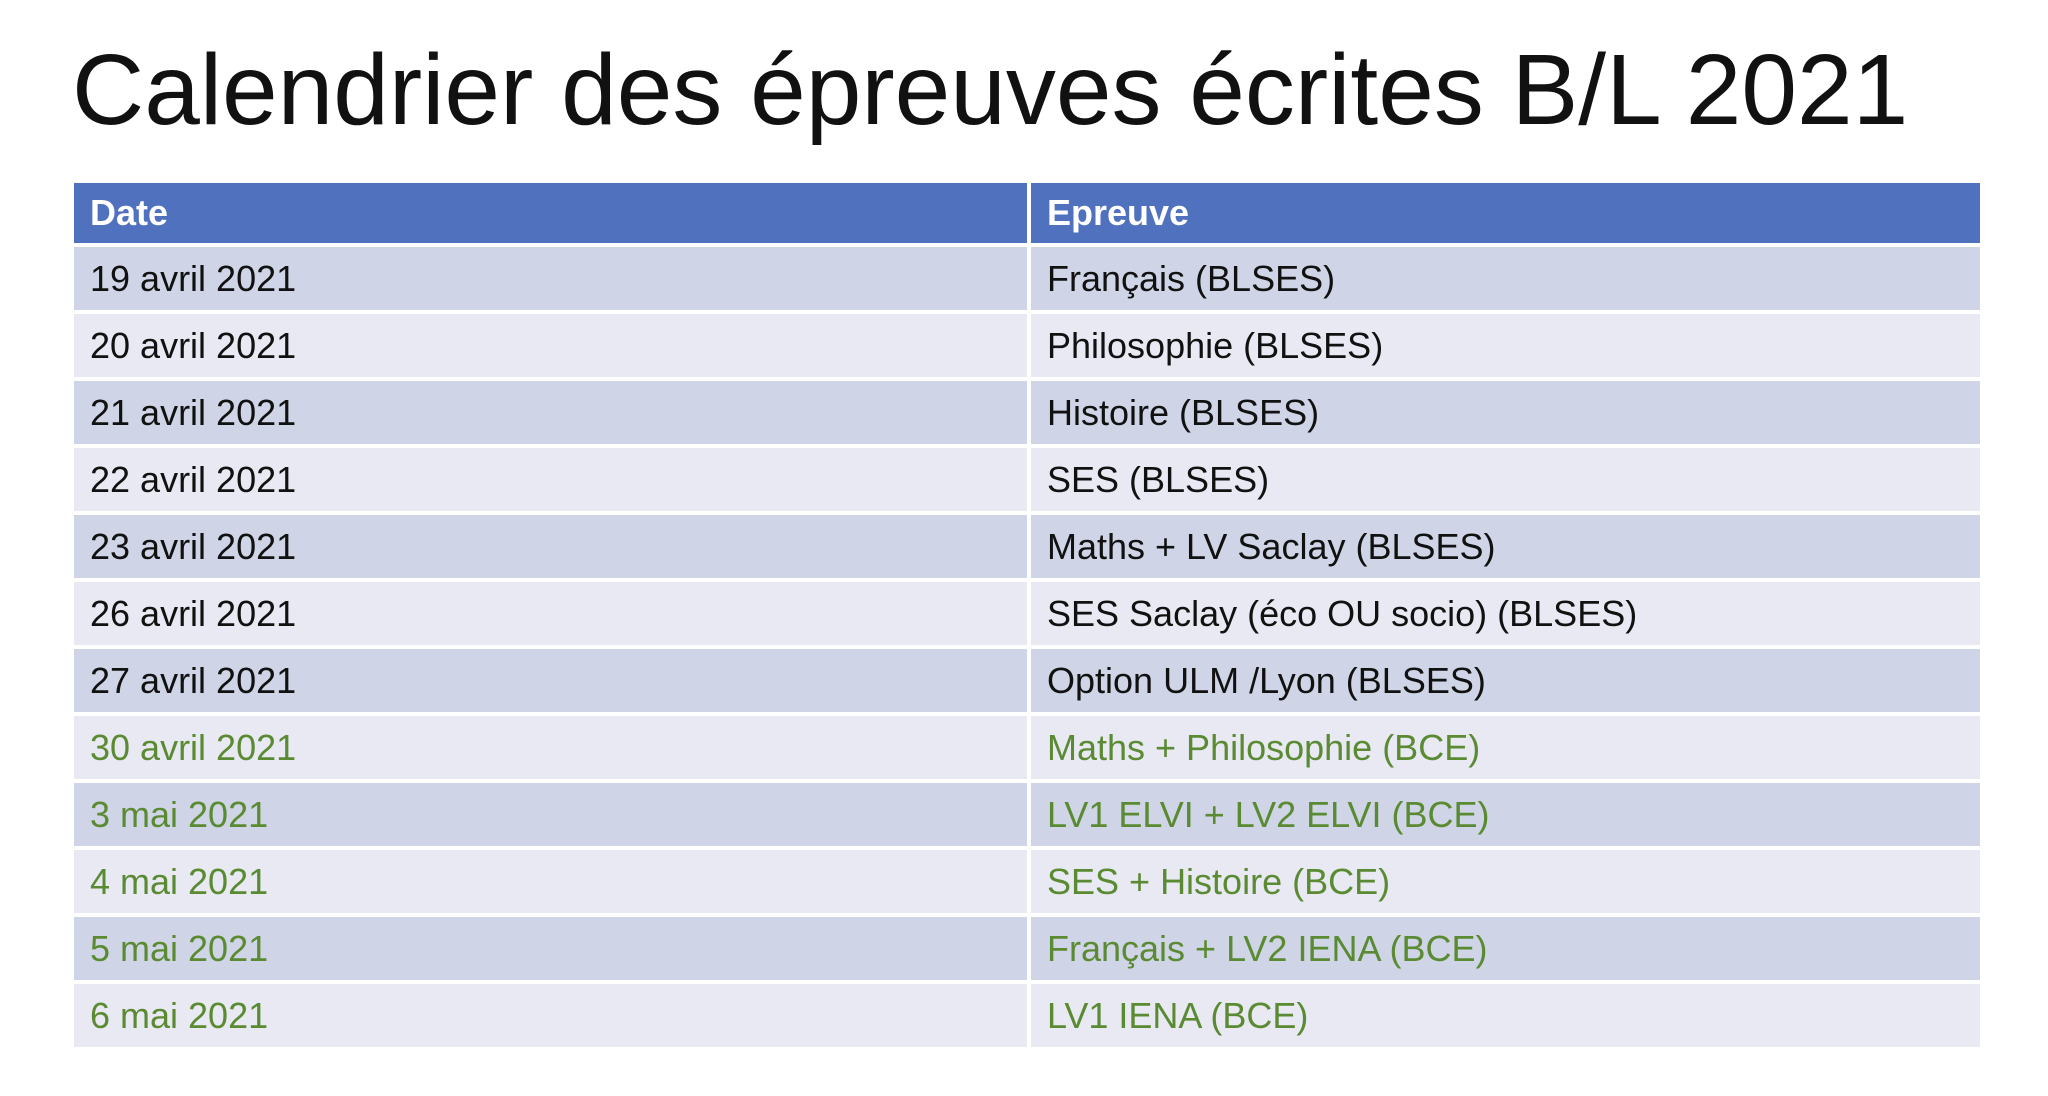  What do you see at coordinates (550, 749) in the screenshot?
I see `date-cell: 30 avril 2021` at bounding box center [550, 749].